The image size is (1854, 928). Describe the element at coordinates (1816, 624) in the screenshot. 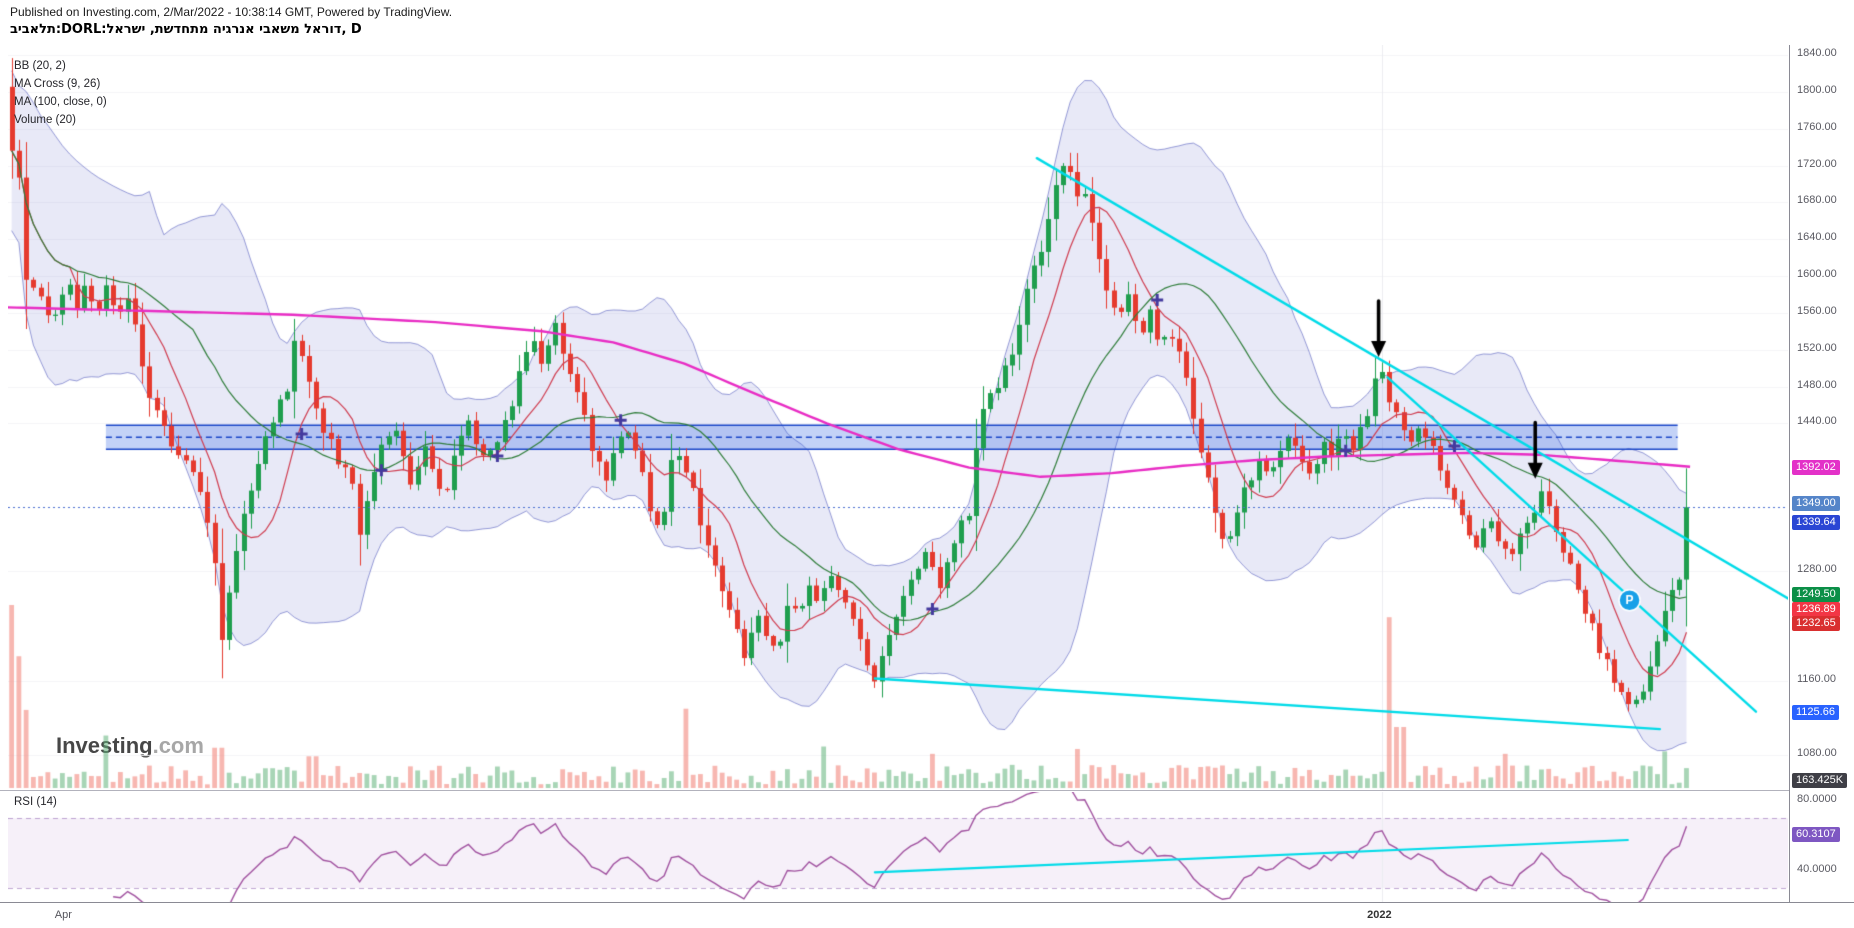

I see `price-badge: 1232.65` at that location.